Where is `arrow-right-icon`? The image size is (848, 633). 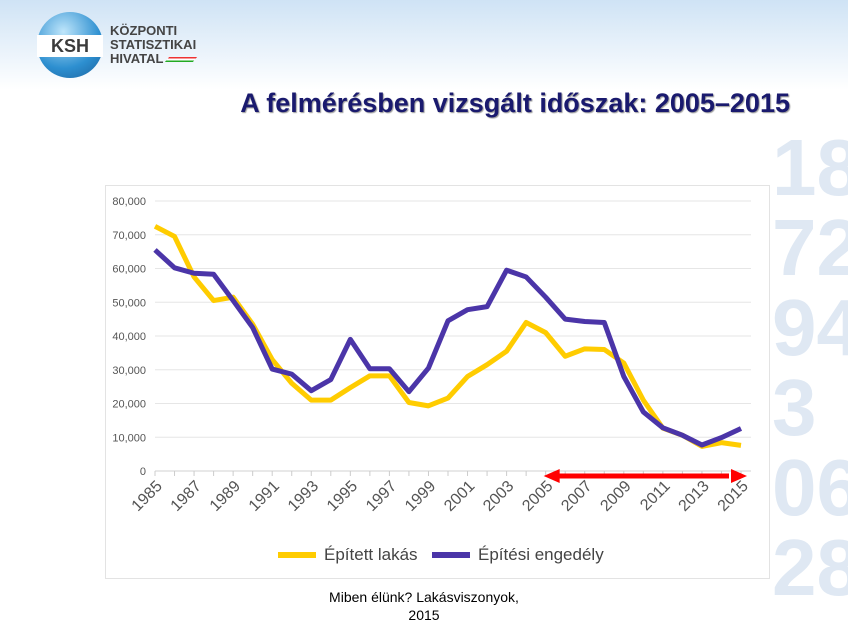 arrow-right-icon is located at coordinates (739, 476).